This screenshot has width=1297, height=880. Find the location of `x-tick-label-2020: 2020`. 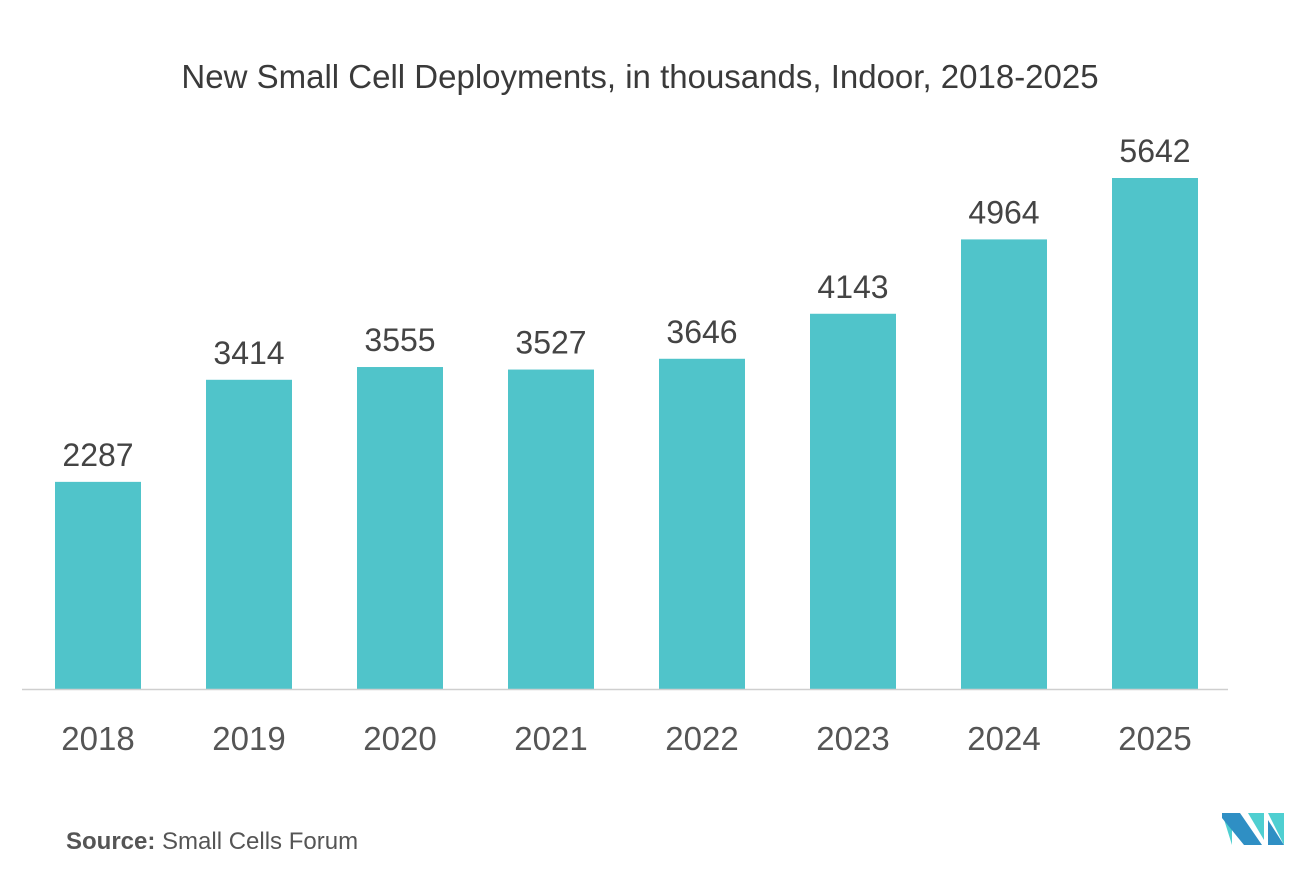

x-tick-label-2020: 2020 is located at coordinates (399, 738).